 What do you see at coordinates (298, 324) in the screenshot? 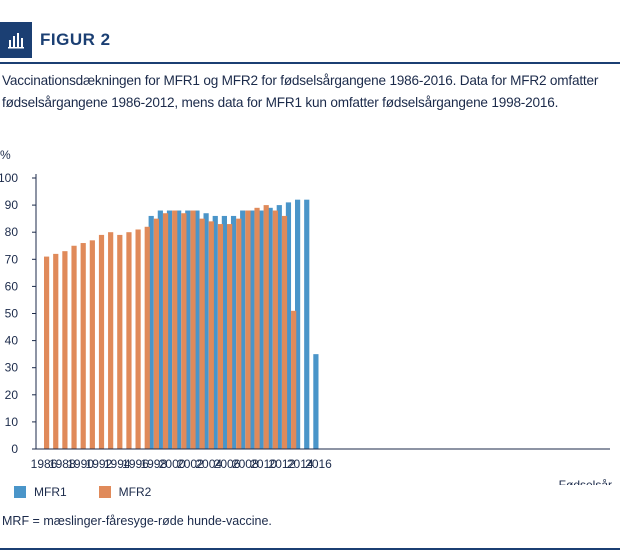
I see `bar-mfr1-2014` at bounding box center [298, 324].